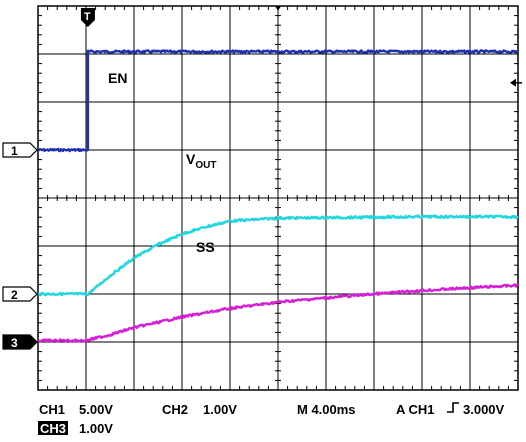 This screenshot has width=526, height=442. I want to click on channel-2-marker-label: 2, so click(14, 295).